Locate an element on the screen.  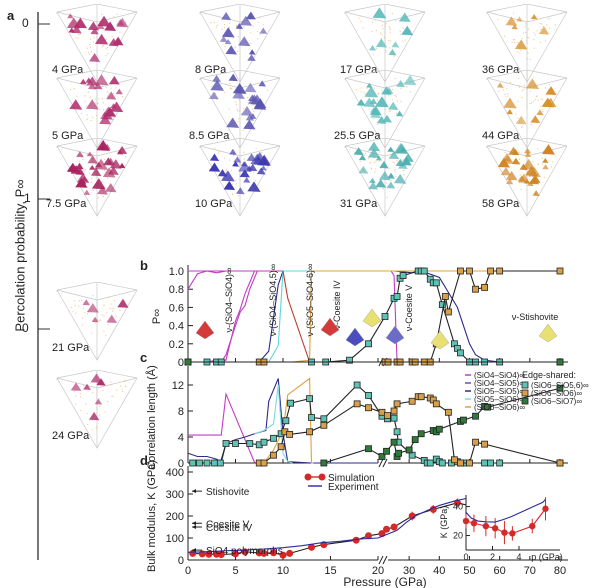
legend-label: Simulation is located at coordinates (351, 478).